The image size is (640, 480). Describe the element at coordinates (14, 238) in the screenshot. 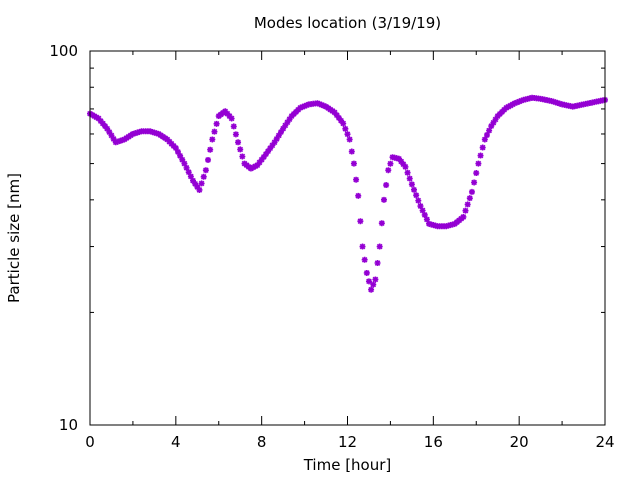

I see `y-axis-label: Particle size [nm]` at that location.